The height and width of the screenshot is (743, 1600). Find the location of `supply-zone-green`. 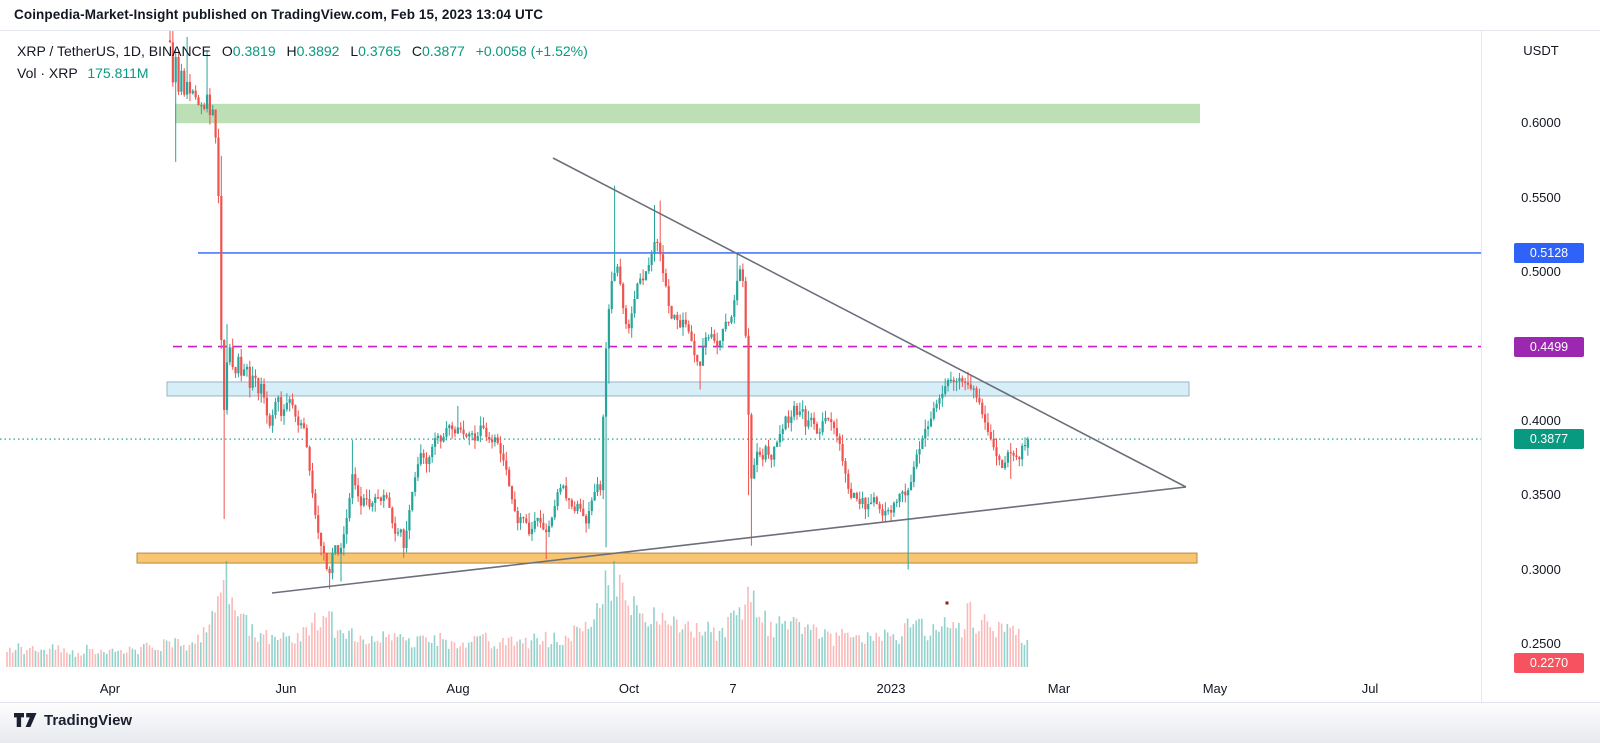

supply-zone-green is located at coordinates (687, 113).